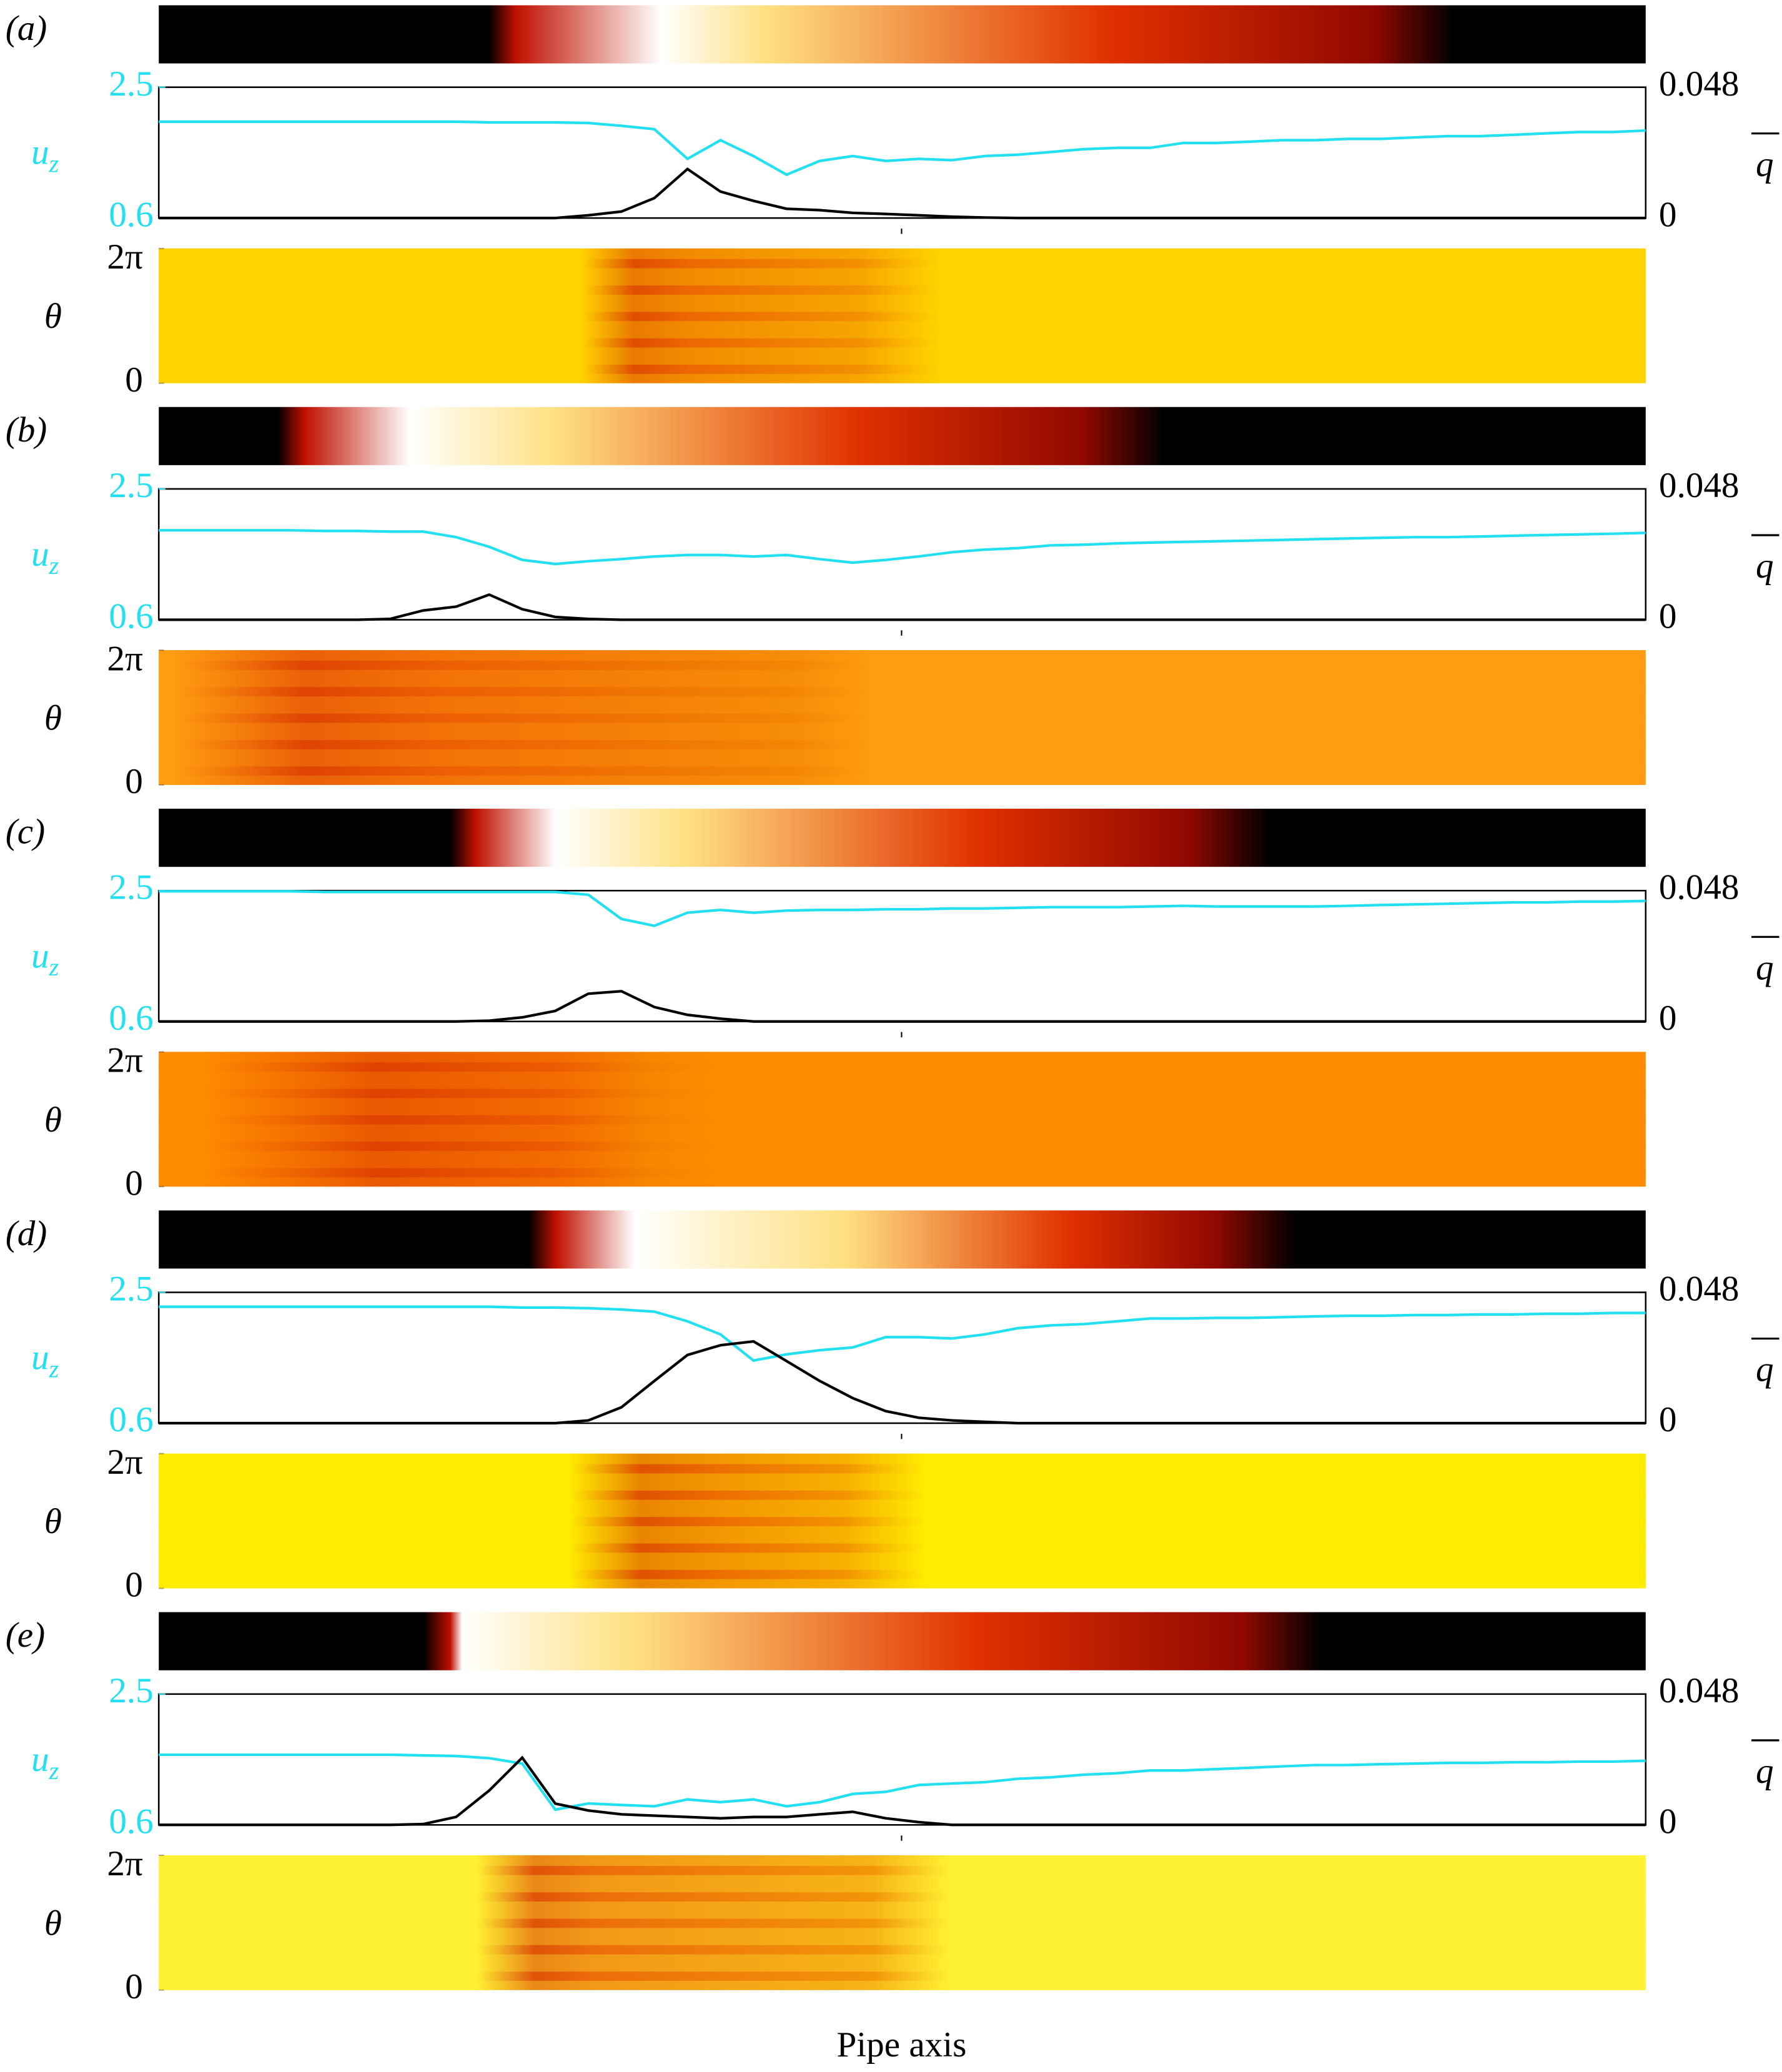 This screenshot has width=1782, height=2072. I want to click on panel-label: (a), so click(26, 29).